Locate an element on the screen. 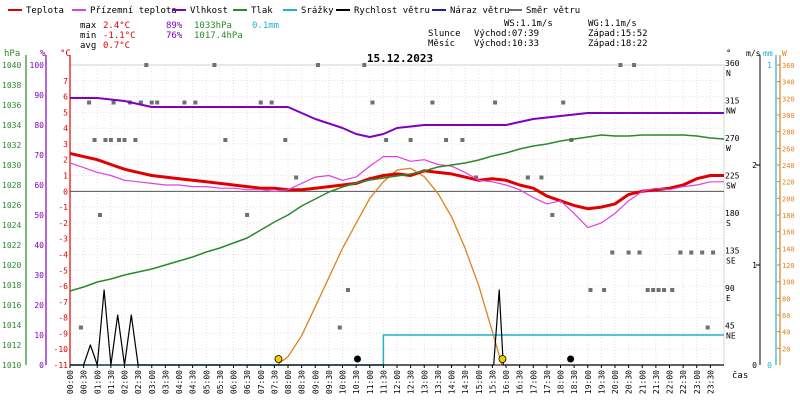 This screenshot has height=400, width=800. stats-avg-temp: 0.7°C is located at coordinates (116, 46).